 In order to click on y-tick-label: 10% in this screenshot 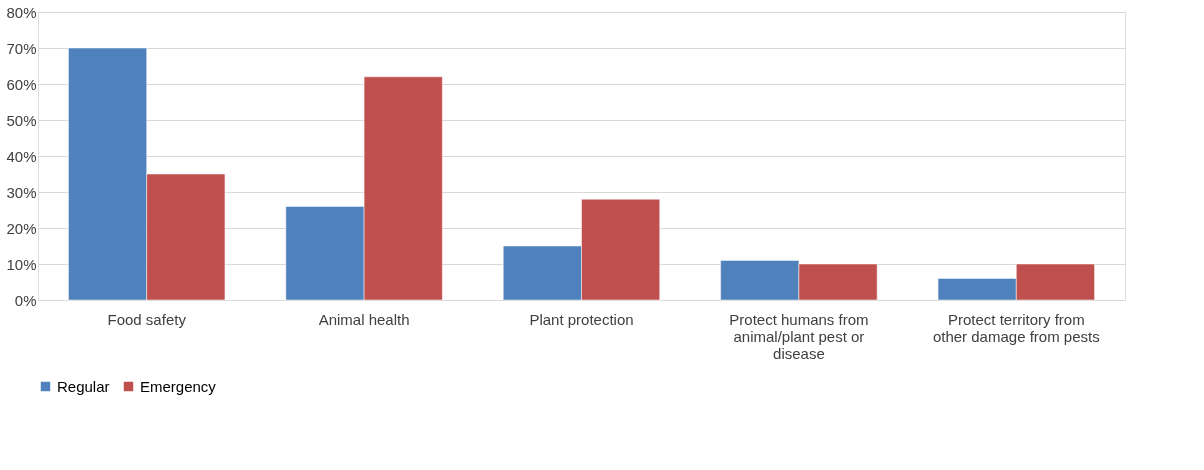, I will do `click(21, 264)`.